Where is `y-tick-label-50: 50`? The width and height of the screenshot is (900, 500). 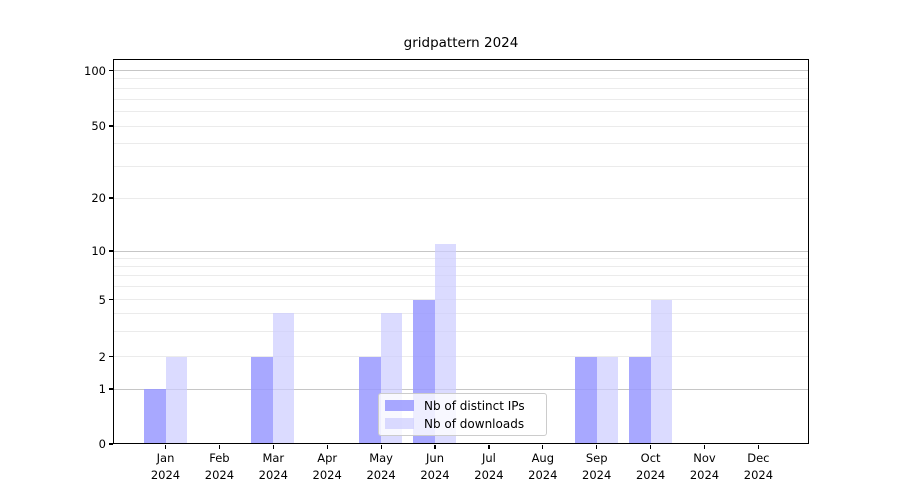 y-tick-label-50: 50 is located at coordinates (98, 126).